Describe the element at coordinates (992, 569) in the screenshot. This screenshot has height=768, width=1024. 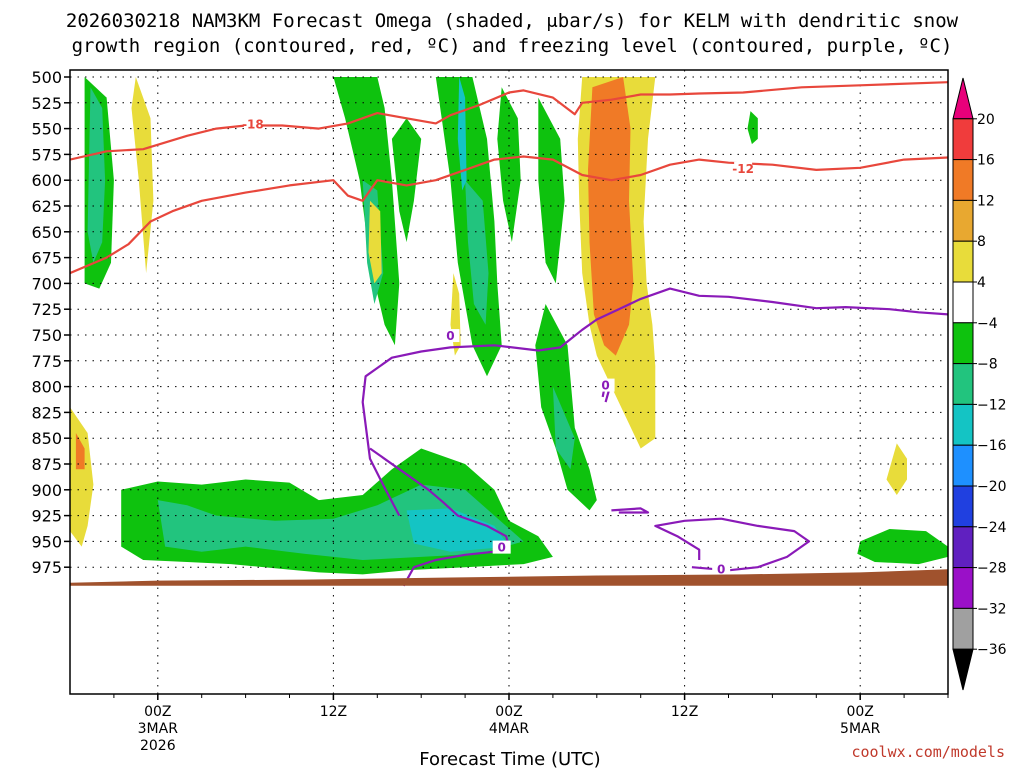
I see `colorbar-label-11: −28` at that location.